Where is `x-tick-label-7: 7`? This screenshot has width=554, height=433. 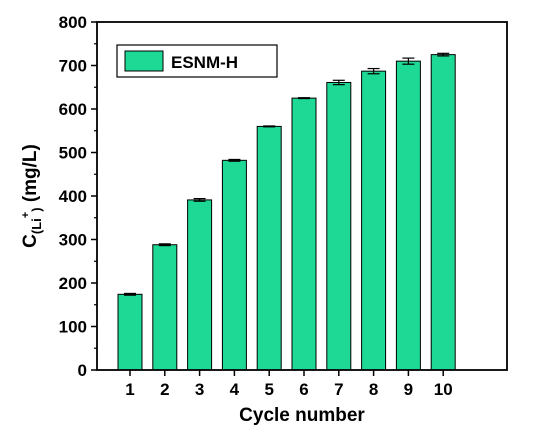 x-tick-label-7: 7 is located at coordinates (338, 389).